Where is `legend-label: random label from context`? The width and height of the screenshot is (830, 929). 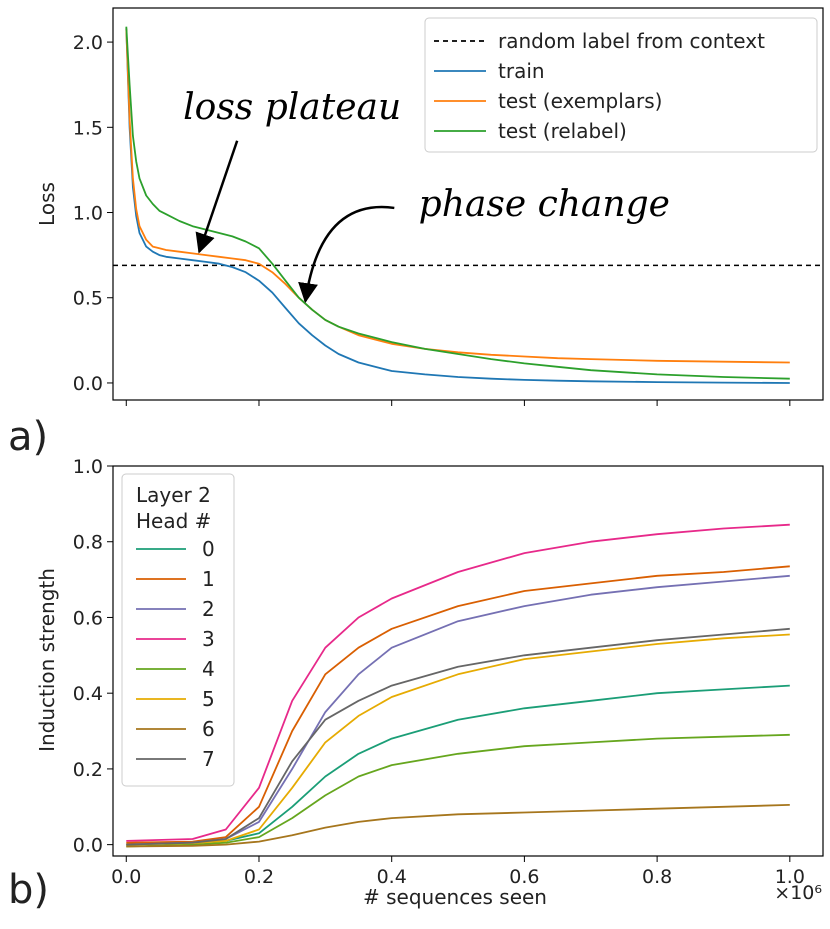 legend-label: random label from context is located at coordinates (631, 41).